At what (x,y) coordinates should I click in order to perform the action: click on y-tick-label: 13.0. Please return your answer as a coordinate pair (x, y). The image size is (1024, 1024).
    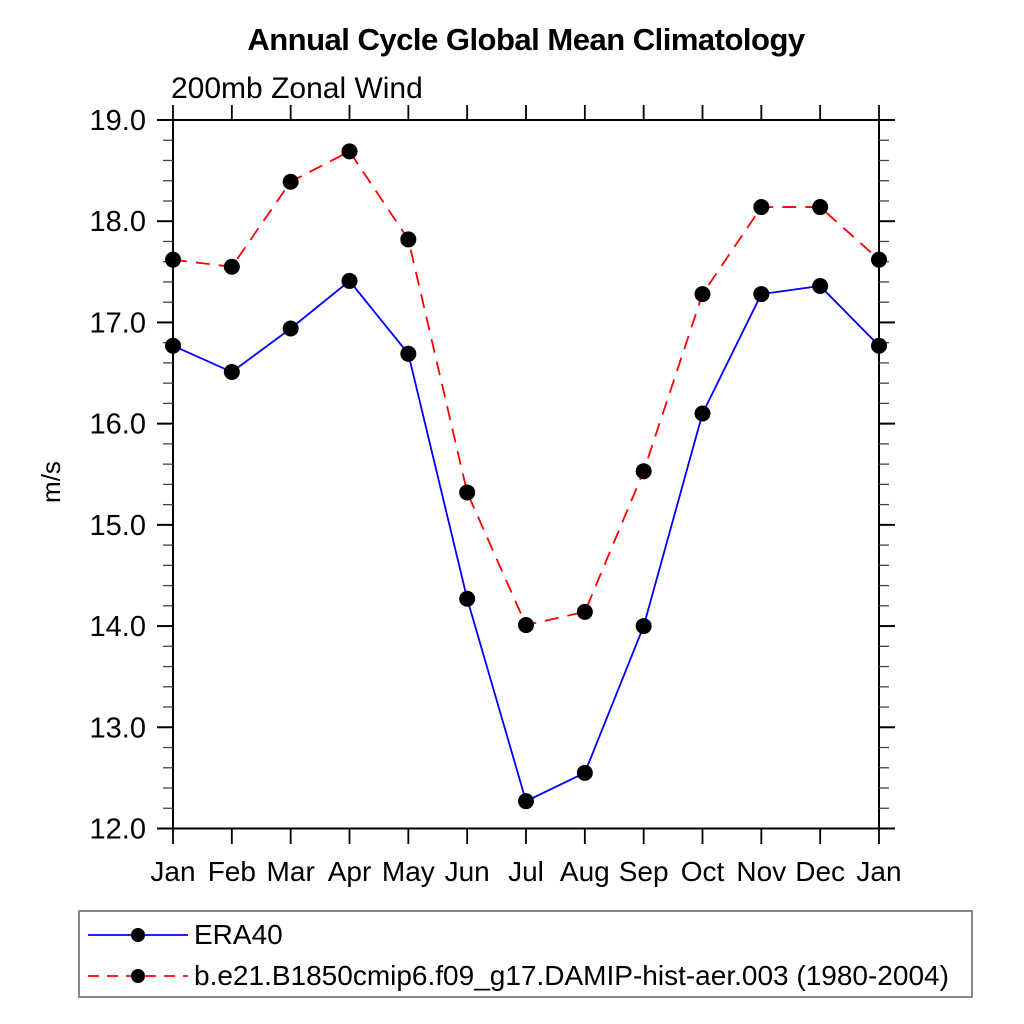
    Looking at the image, I should click on (118, 728).